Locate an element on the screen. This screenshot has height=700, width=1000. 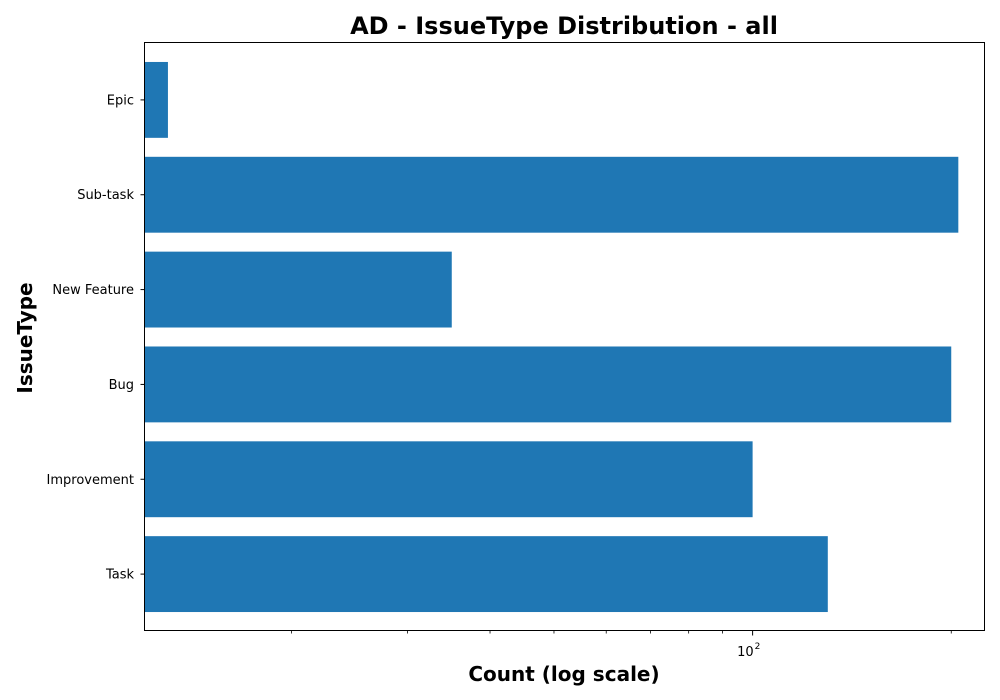
y-tick-label-new-feature: New Feature is located at coordinates (93, 290).